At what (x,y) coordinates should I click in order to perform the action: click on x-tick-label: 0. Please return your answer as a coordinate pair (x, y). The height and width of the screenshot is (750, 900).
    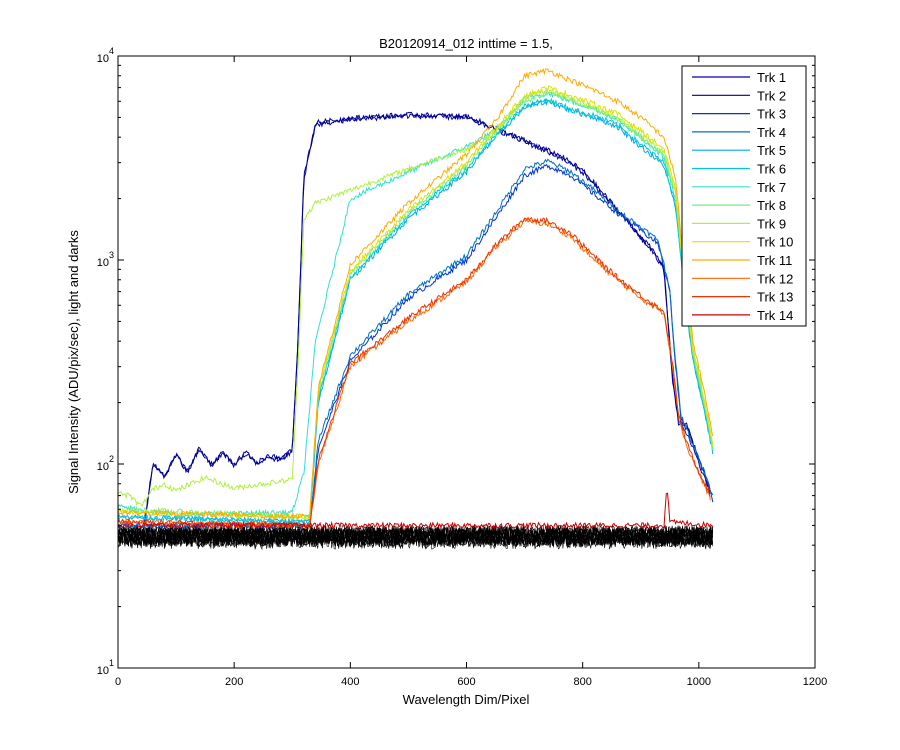
    Looking at the image, I should click on (118, 682).